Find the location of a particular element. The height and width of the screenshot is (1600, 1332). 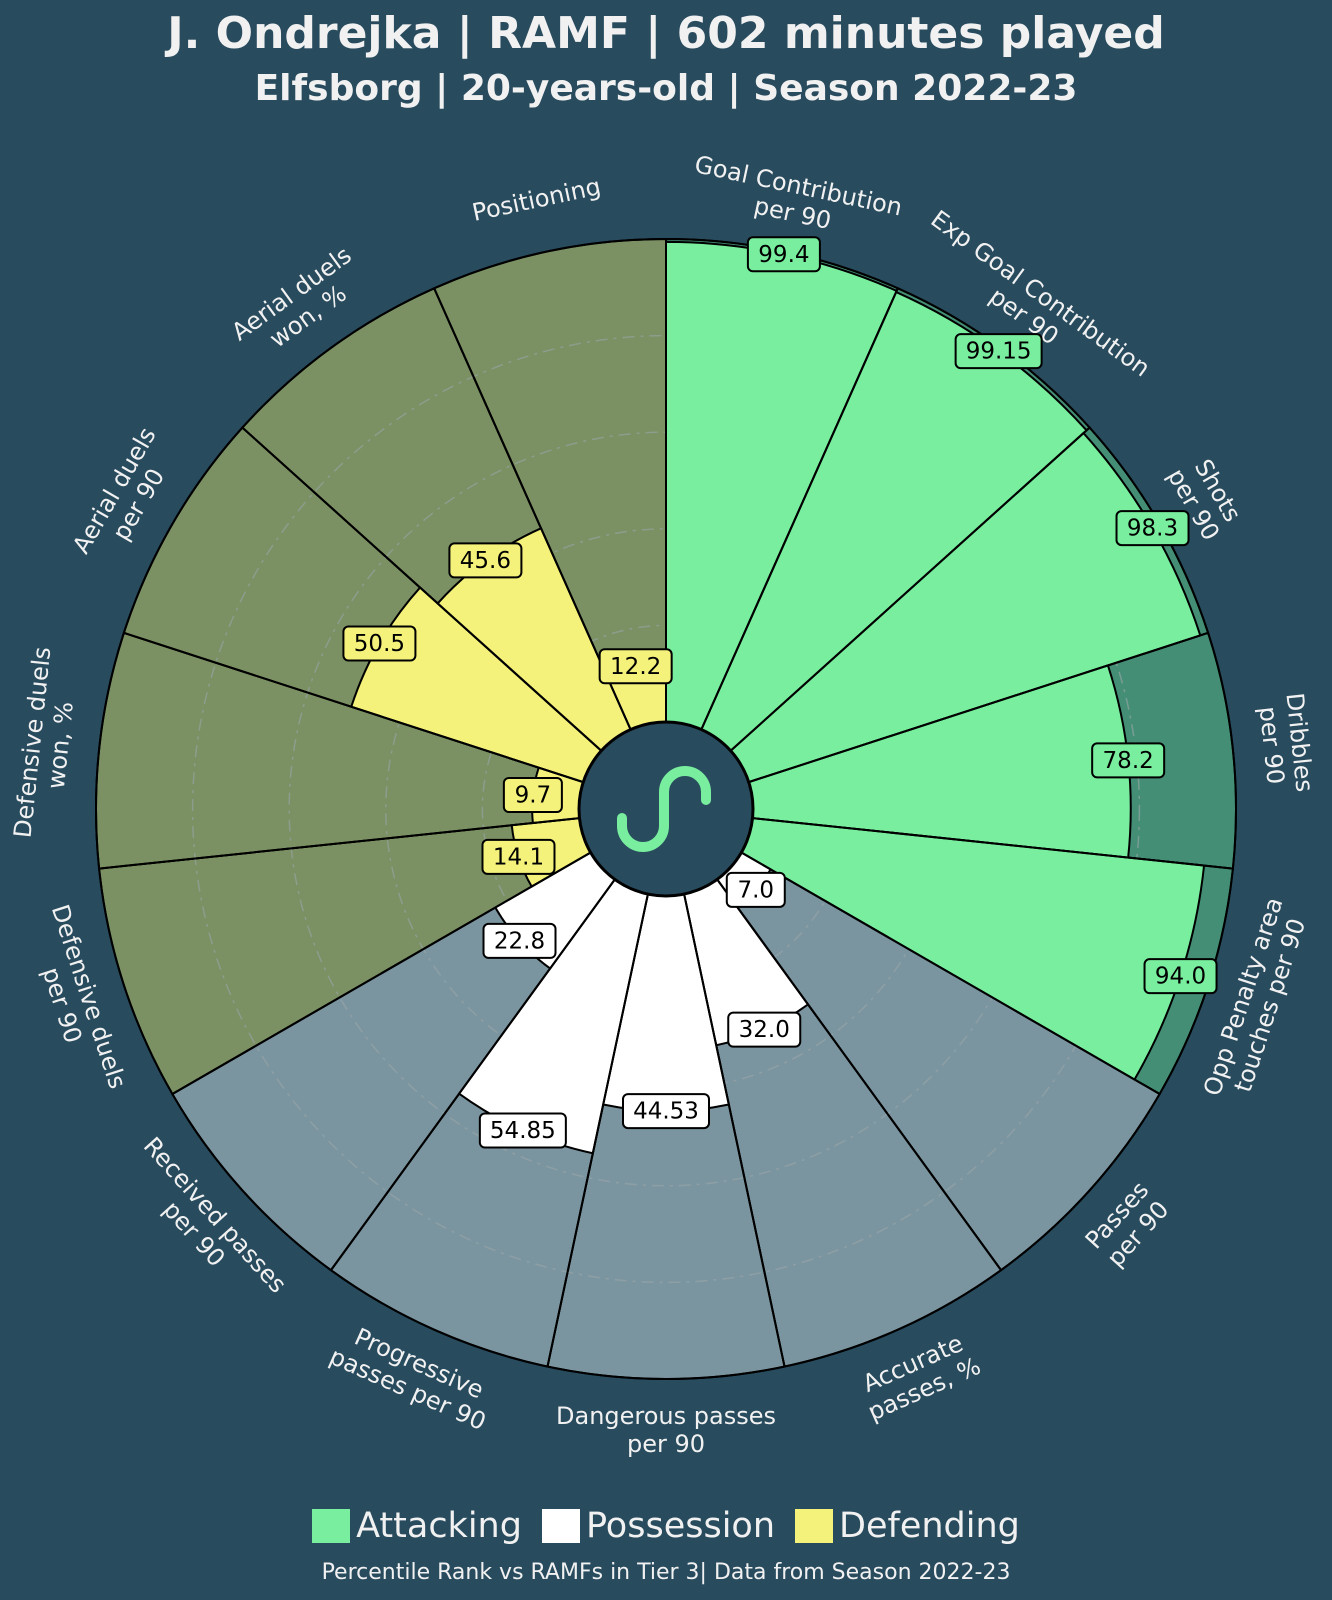

svg-text: 99.4 is located at coordinates (783, 255).